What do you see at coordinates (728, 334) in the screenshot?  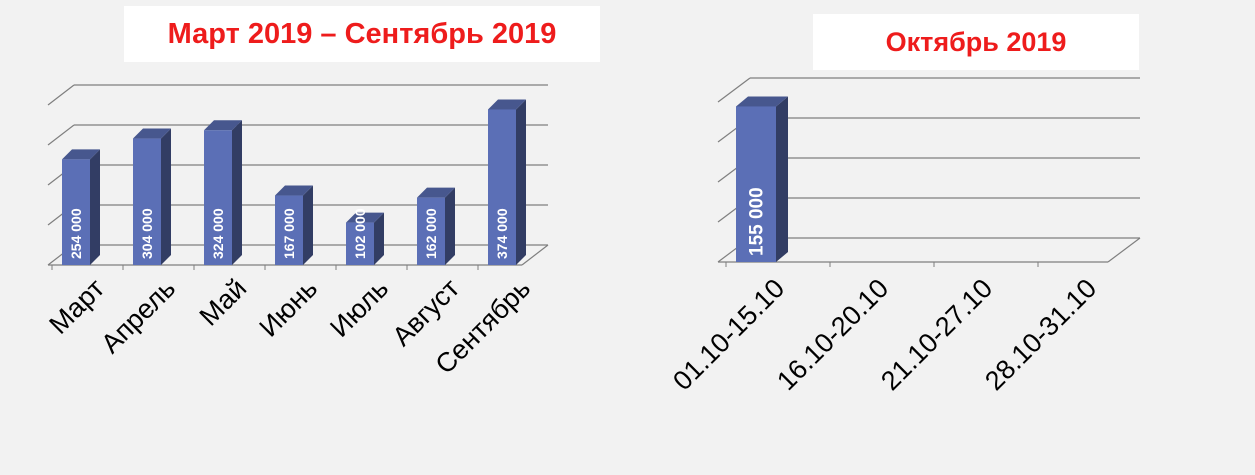 I see `category-label: 01.10-15.10` at bounding box center [728, 334].